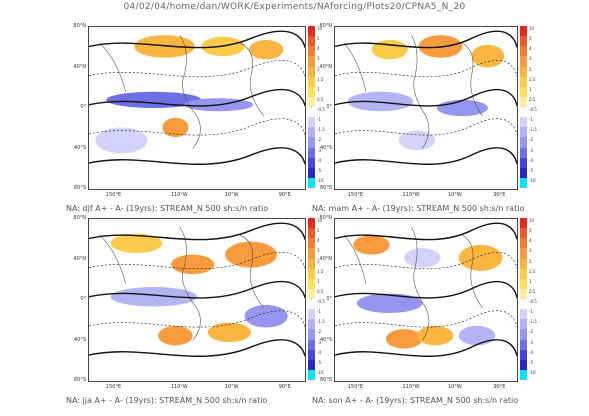  Describe the element at coordinates (325, 26) in the screenshot. I see `latitude-label: 80°N` at that location.